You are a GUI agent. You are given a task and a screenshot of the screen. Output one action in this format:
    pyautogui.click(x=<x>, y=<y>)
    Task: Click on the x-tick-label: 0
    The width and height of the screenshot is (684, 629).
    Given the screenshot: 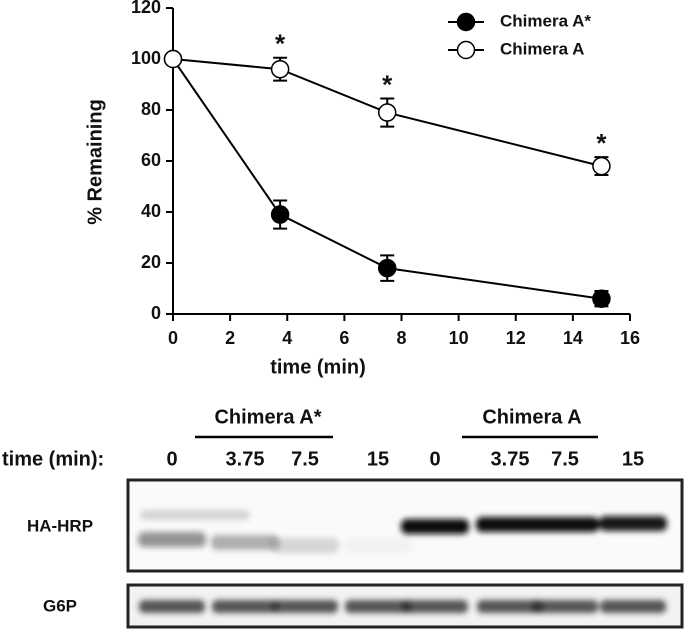 What is the action you would take?
    pyautogui.click(x=173, y=338)
    